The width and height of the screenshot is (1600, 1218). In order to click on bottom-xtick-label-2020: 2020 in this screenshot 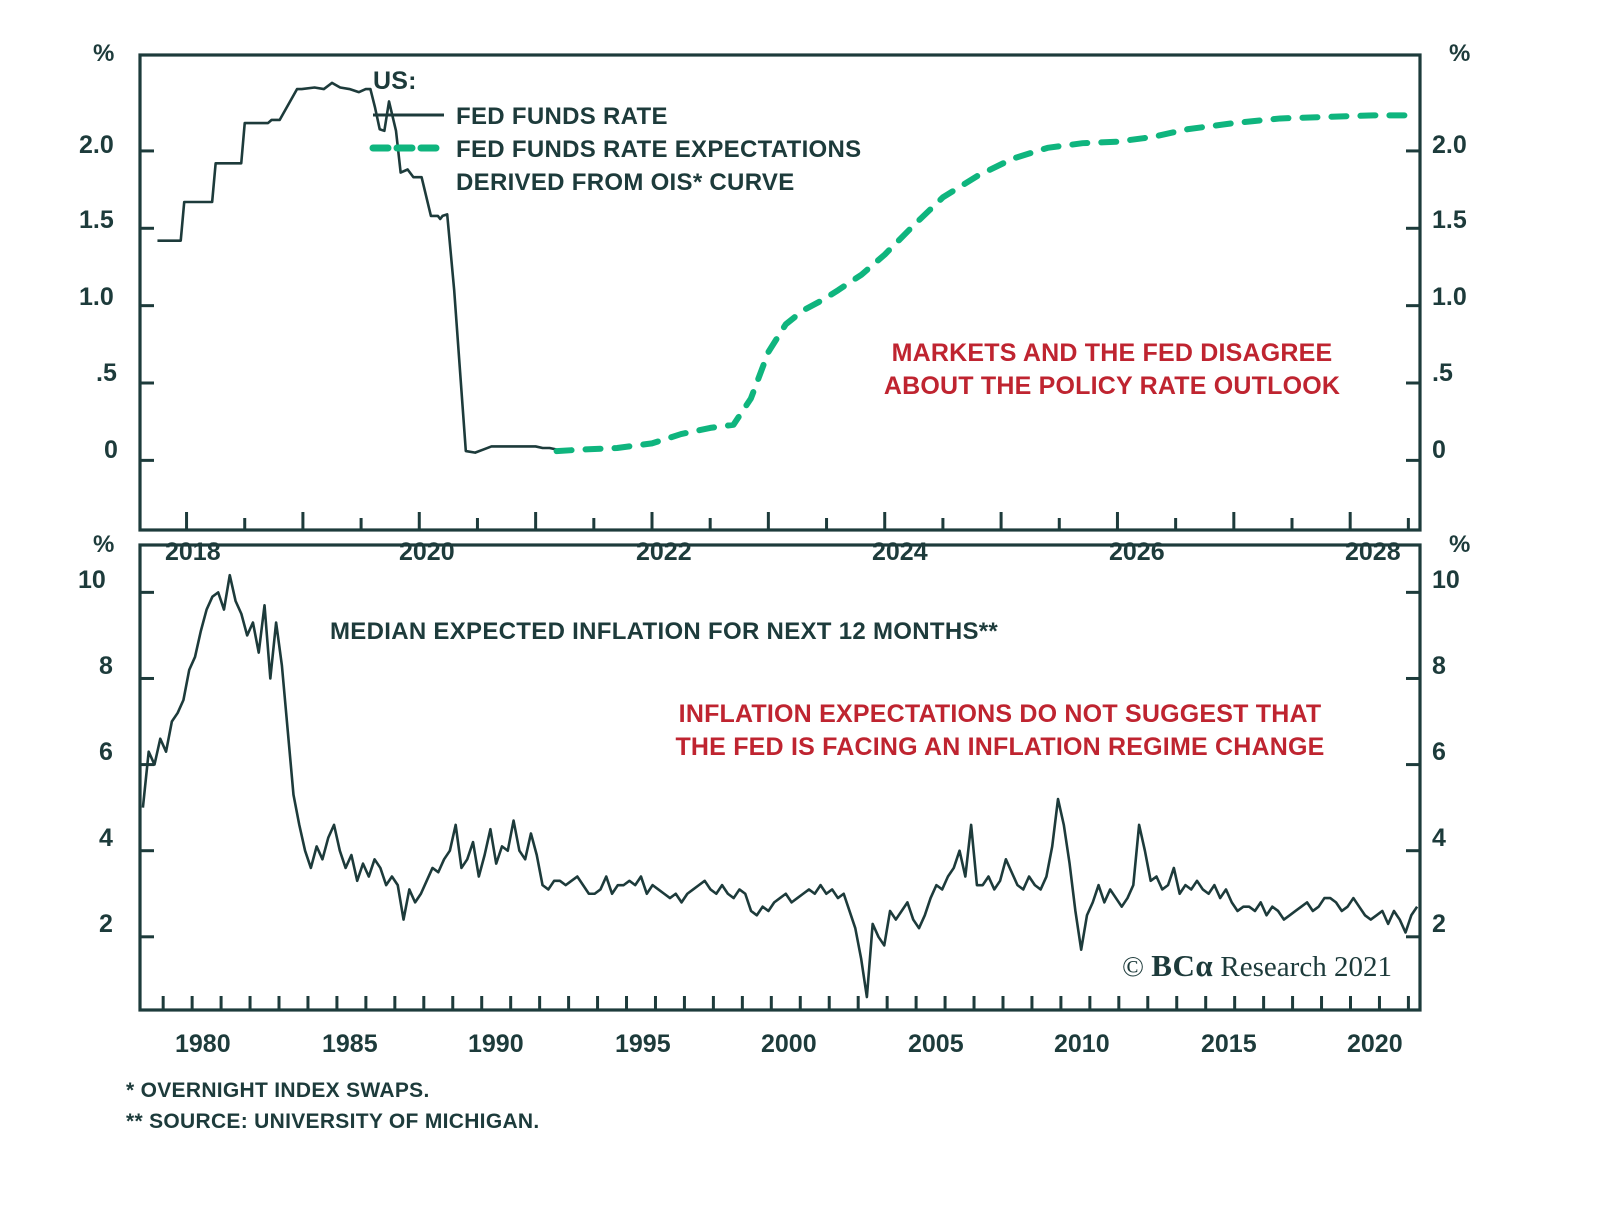, I will do `click(1375, 1044)`.